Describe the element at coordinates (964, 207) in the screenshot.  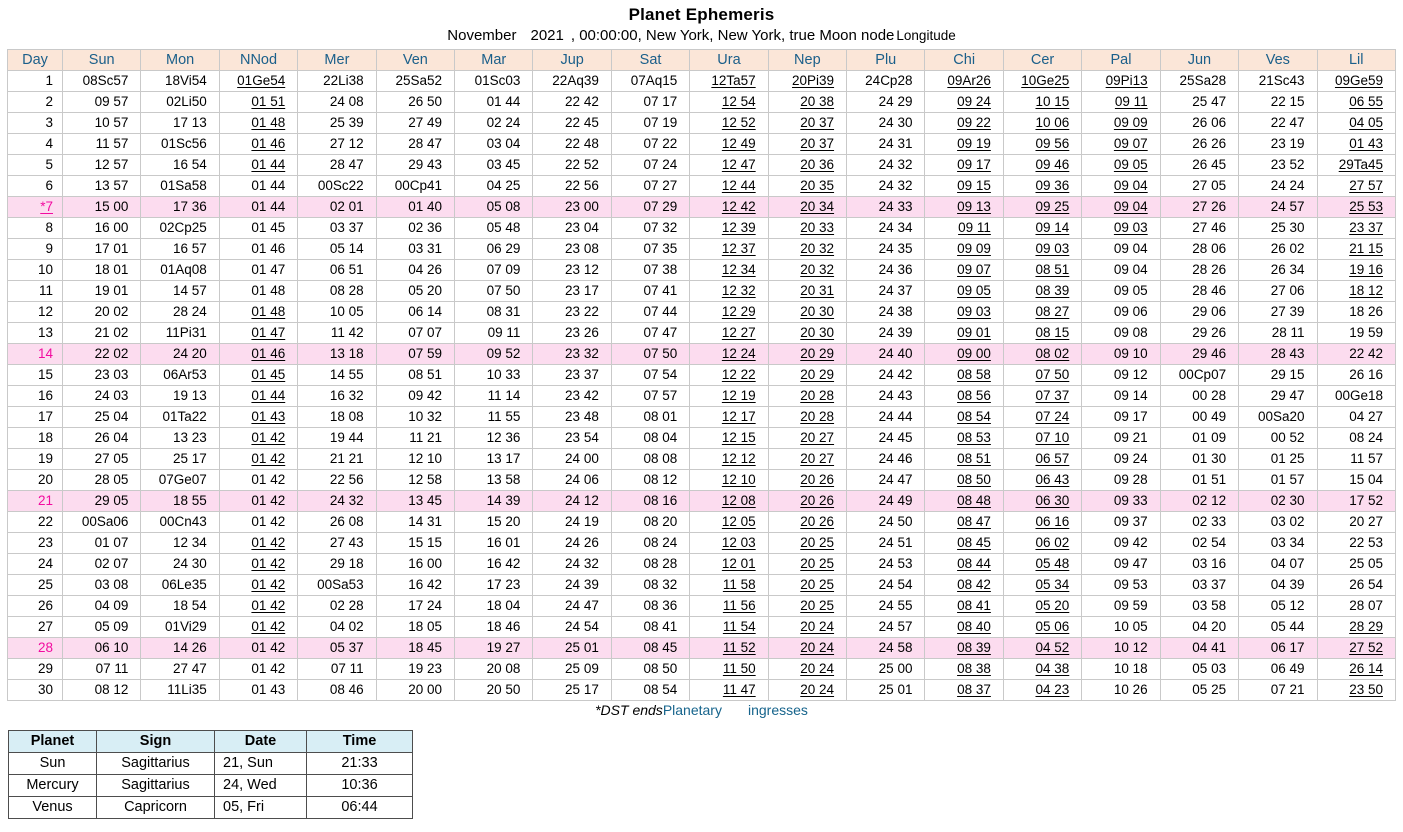
I see `ephemeris-cell: 09 13` at that location.